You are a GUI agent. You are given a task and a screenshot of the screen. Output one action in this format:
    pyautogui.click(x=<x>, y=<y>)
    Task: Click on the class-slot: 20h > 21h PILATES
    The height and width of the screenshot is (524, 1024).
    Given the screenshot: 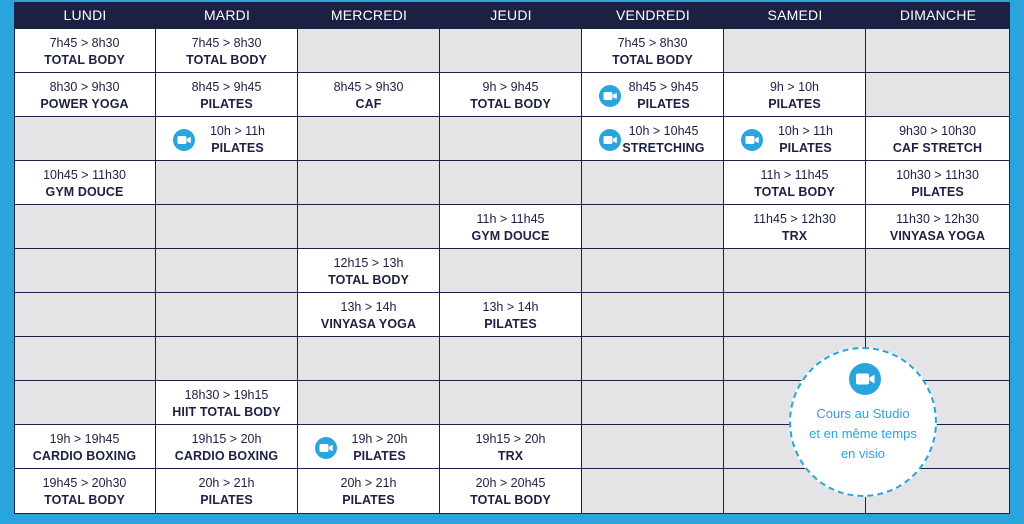 What is the action you would take?
    pyautogui.click(x=227, y=491)
    